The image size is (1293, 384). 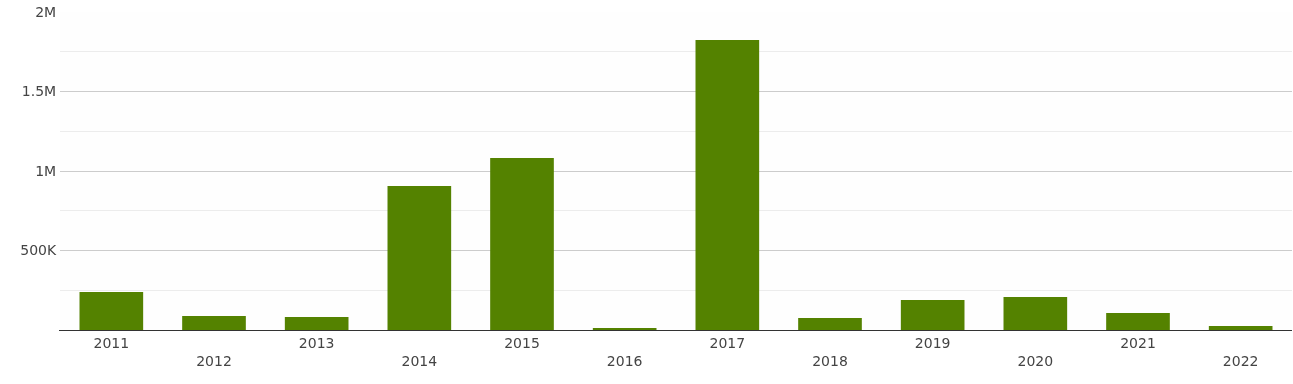 What do you see at coordinates (46, 11) in the screenshot?
I see `y-tick-label: 2M` at bounding box center [46, 11].